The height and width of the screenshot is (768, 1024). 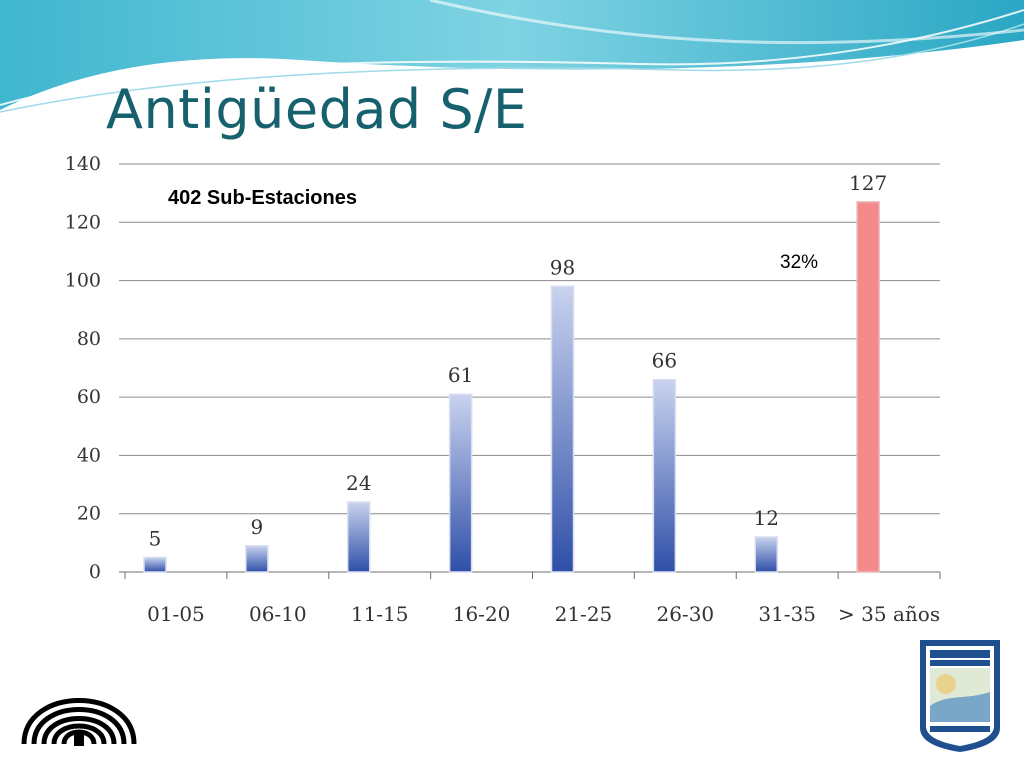 I want to click on data-label: 66, so click(x=664, y=361).